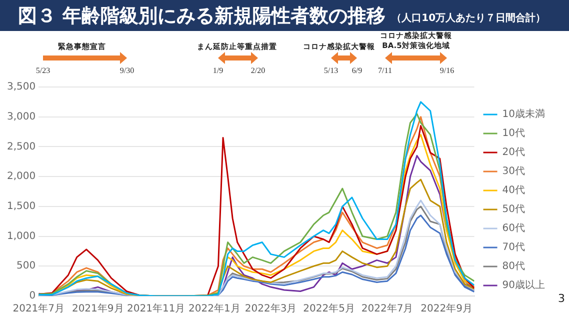 The width and height of the screenshot is (569, 320). I want to click on legend-label: 60代, so click(514, 228).